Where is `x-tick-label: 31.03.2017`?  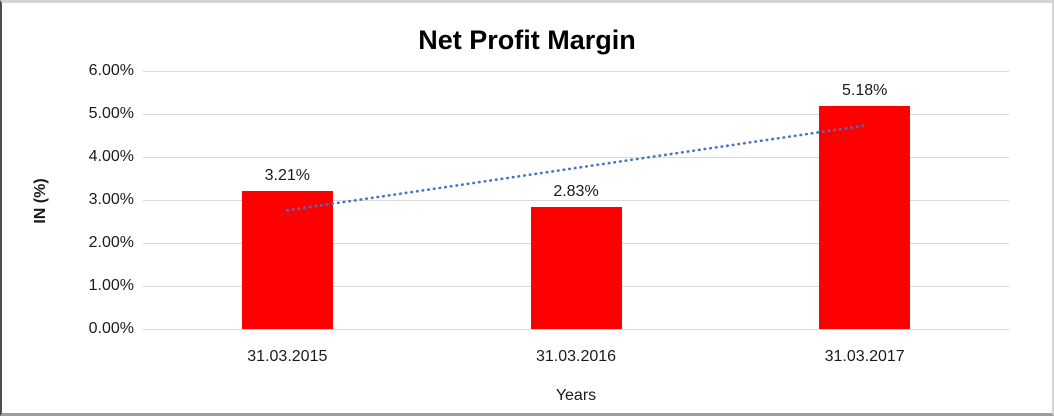 x-tick-label: 31.03.2017 is located at coordinates (864, 356).